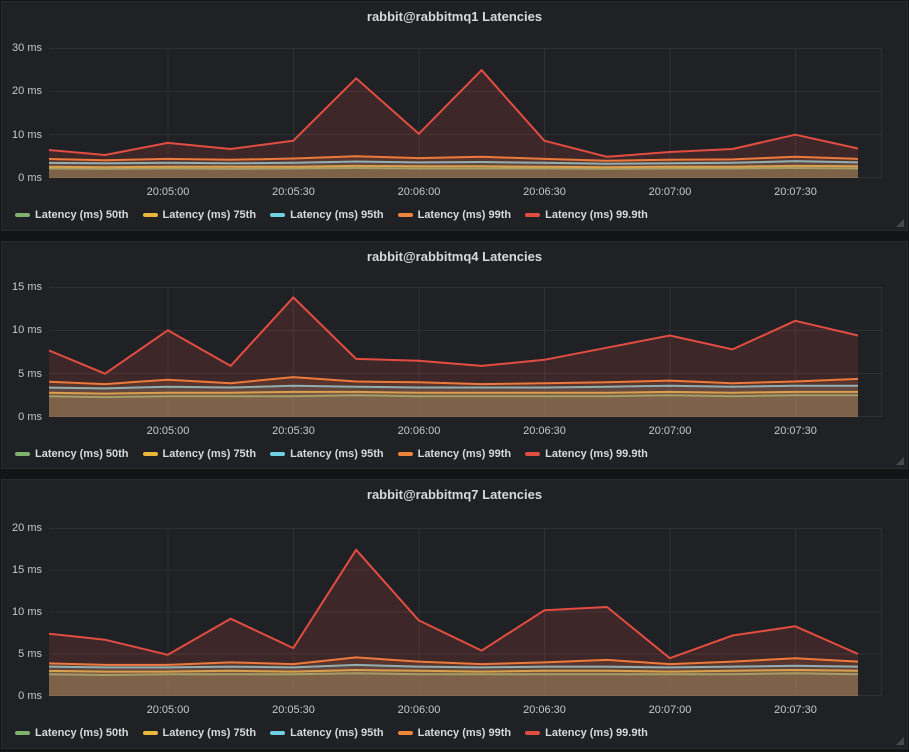  Describe the element at coordinates (209, 215) in the screenshot. I see `legend-label: Latency (ms) 75th` at that location.